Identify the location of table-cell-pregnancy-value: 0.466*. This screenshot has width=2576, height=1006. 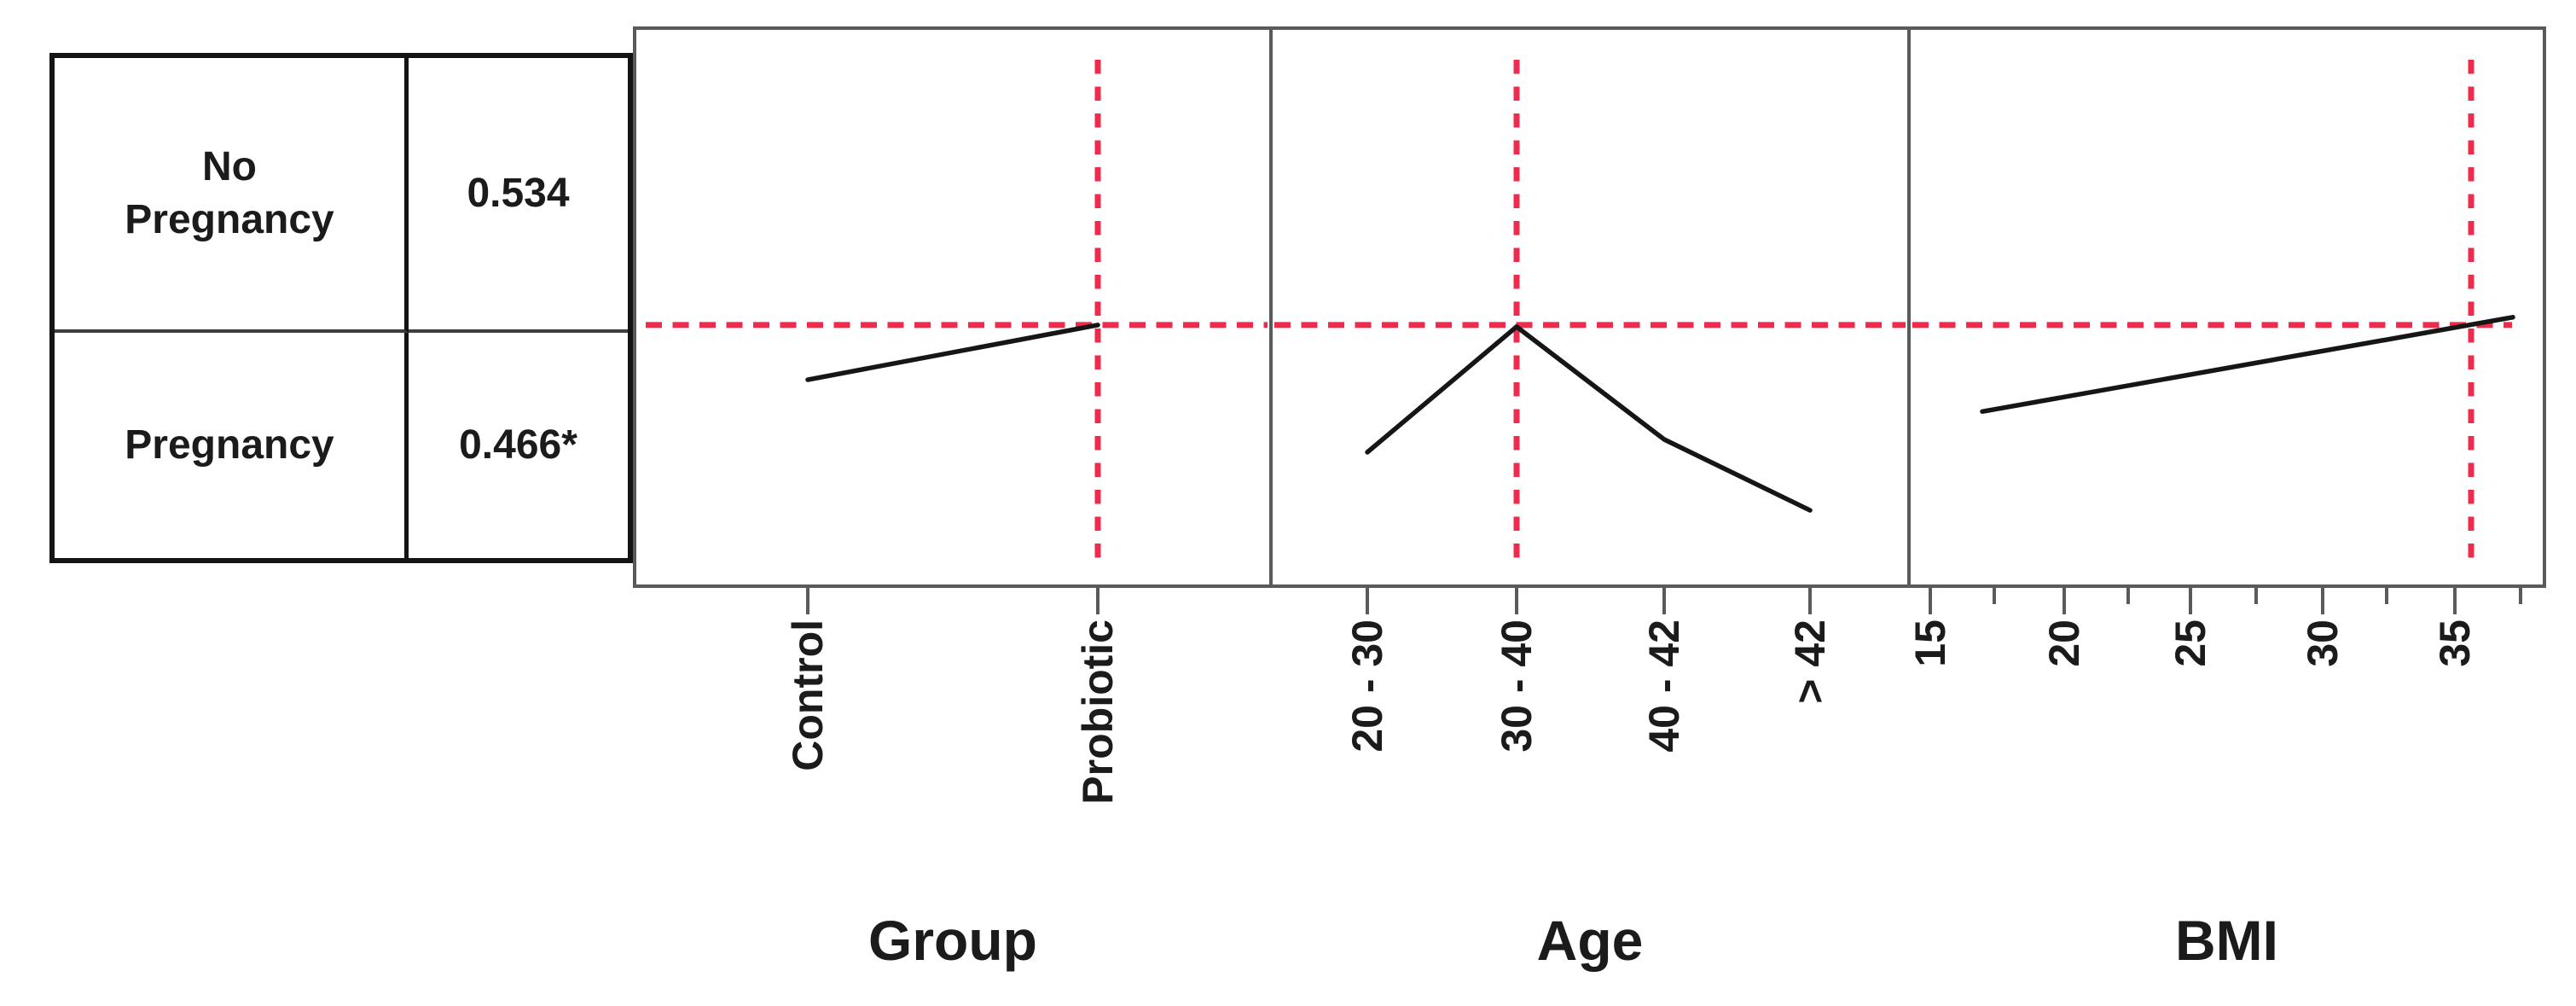
(518, 445).